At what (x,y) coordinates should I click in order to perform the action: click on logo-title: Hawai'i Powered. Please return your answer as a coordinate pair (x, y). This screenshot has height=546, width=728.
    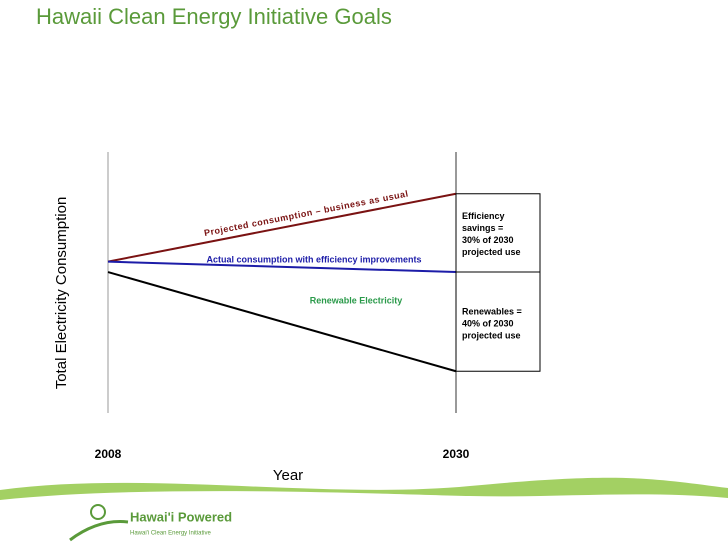
    Looking at the image, I should click on (181, 516).